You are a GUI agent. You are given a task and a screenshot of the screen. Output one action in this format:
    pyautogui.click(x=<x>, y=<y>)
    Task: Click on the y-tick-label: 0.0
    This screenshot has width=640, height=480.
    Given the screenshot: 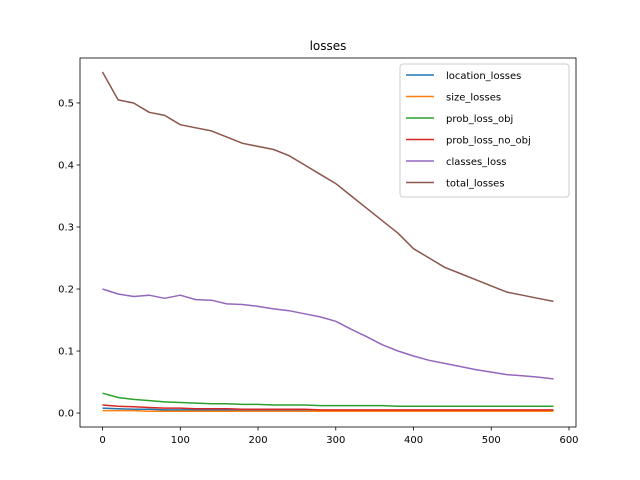 What is the action you would take?
    pyautogui.click(x=66, y=414)
    